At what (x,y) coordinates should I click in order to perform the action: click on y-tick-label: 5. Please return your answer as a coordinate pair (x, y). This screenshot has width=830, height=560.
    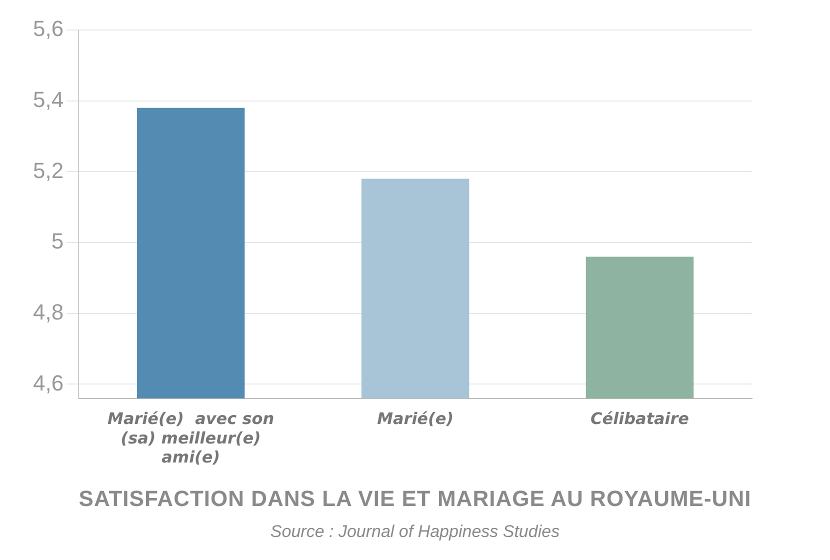
    Looking at the image, I should click on (57, 241).